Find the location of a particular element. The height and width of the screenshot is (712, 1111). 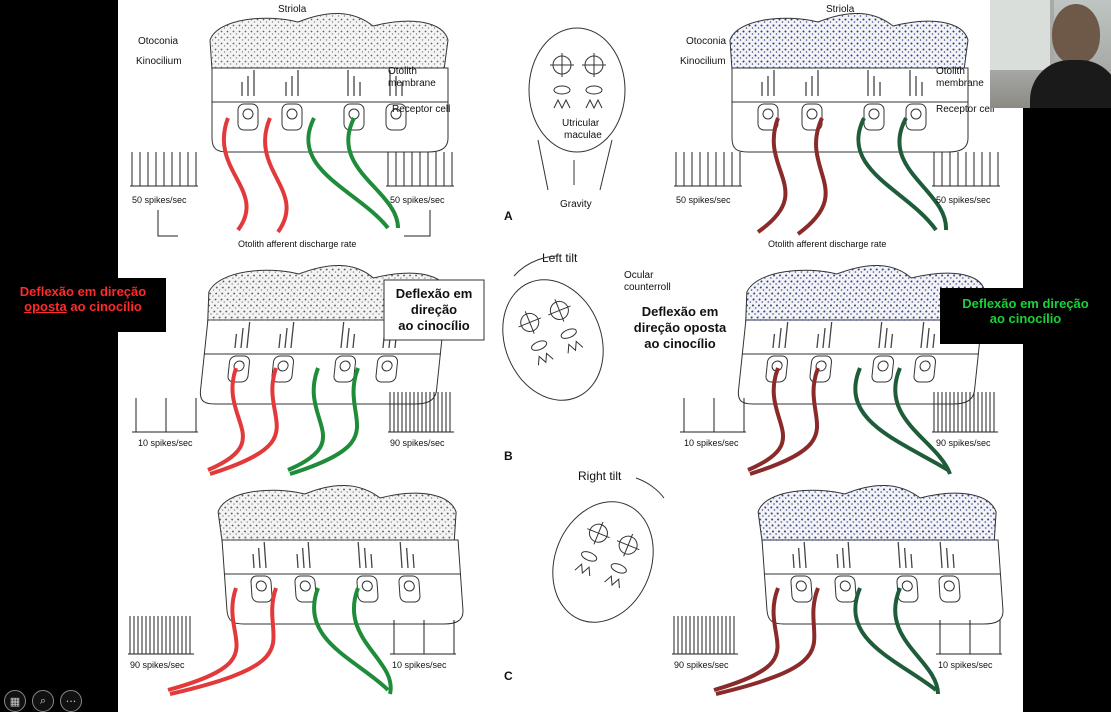

rate-label-c-left: 90 spikes/sec is located at coordinates (157, 665).